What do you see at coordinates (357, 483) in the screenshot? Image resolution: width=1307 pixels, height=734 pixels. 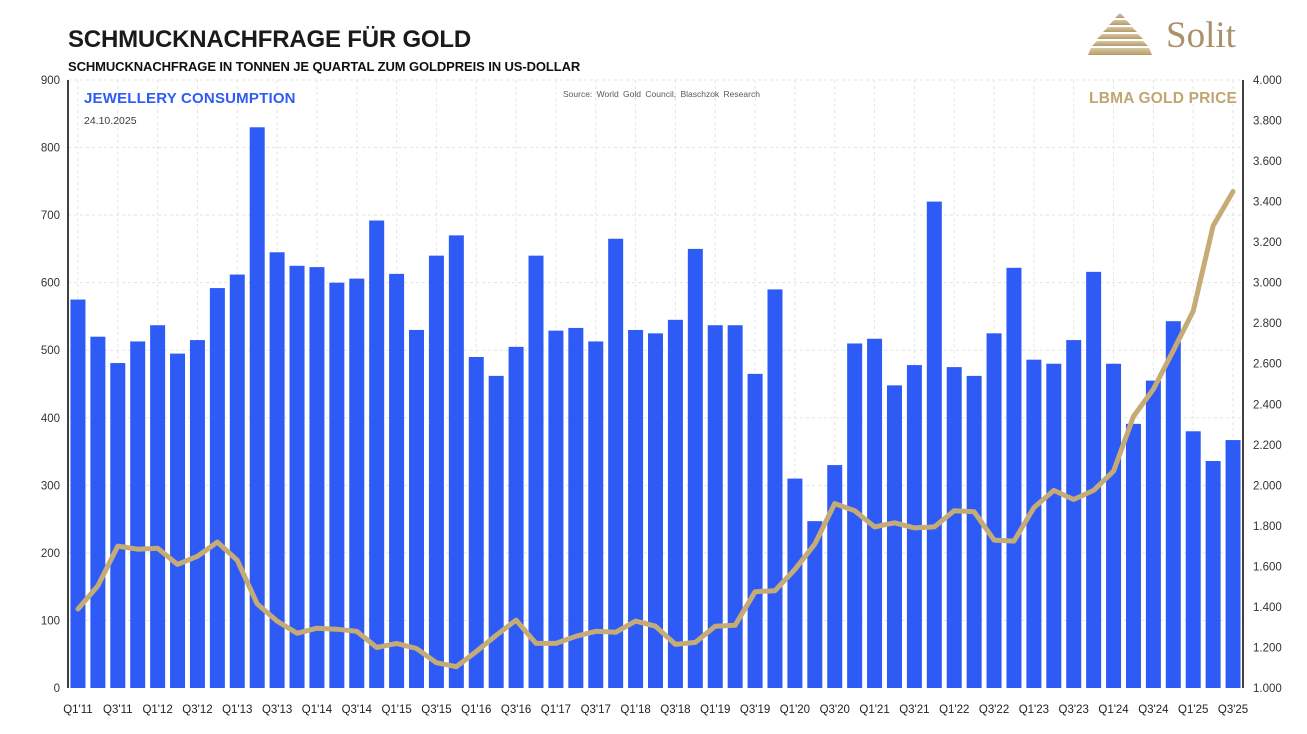 I see `bar-Q3'14` at bounding box center [357, 483].